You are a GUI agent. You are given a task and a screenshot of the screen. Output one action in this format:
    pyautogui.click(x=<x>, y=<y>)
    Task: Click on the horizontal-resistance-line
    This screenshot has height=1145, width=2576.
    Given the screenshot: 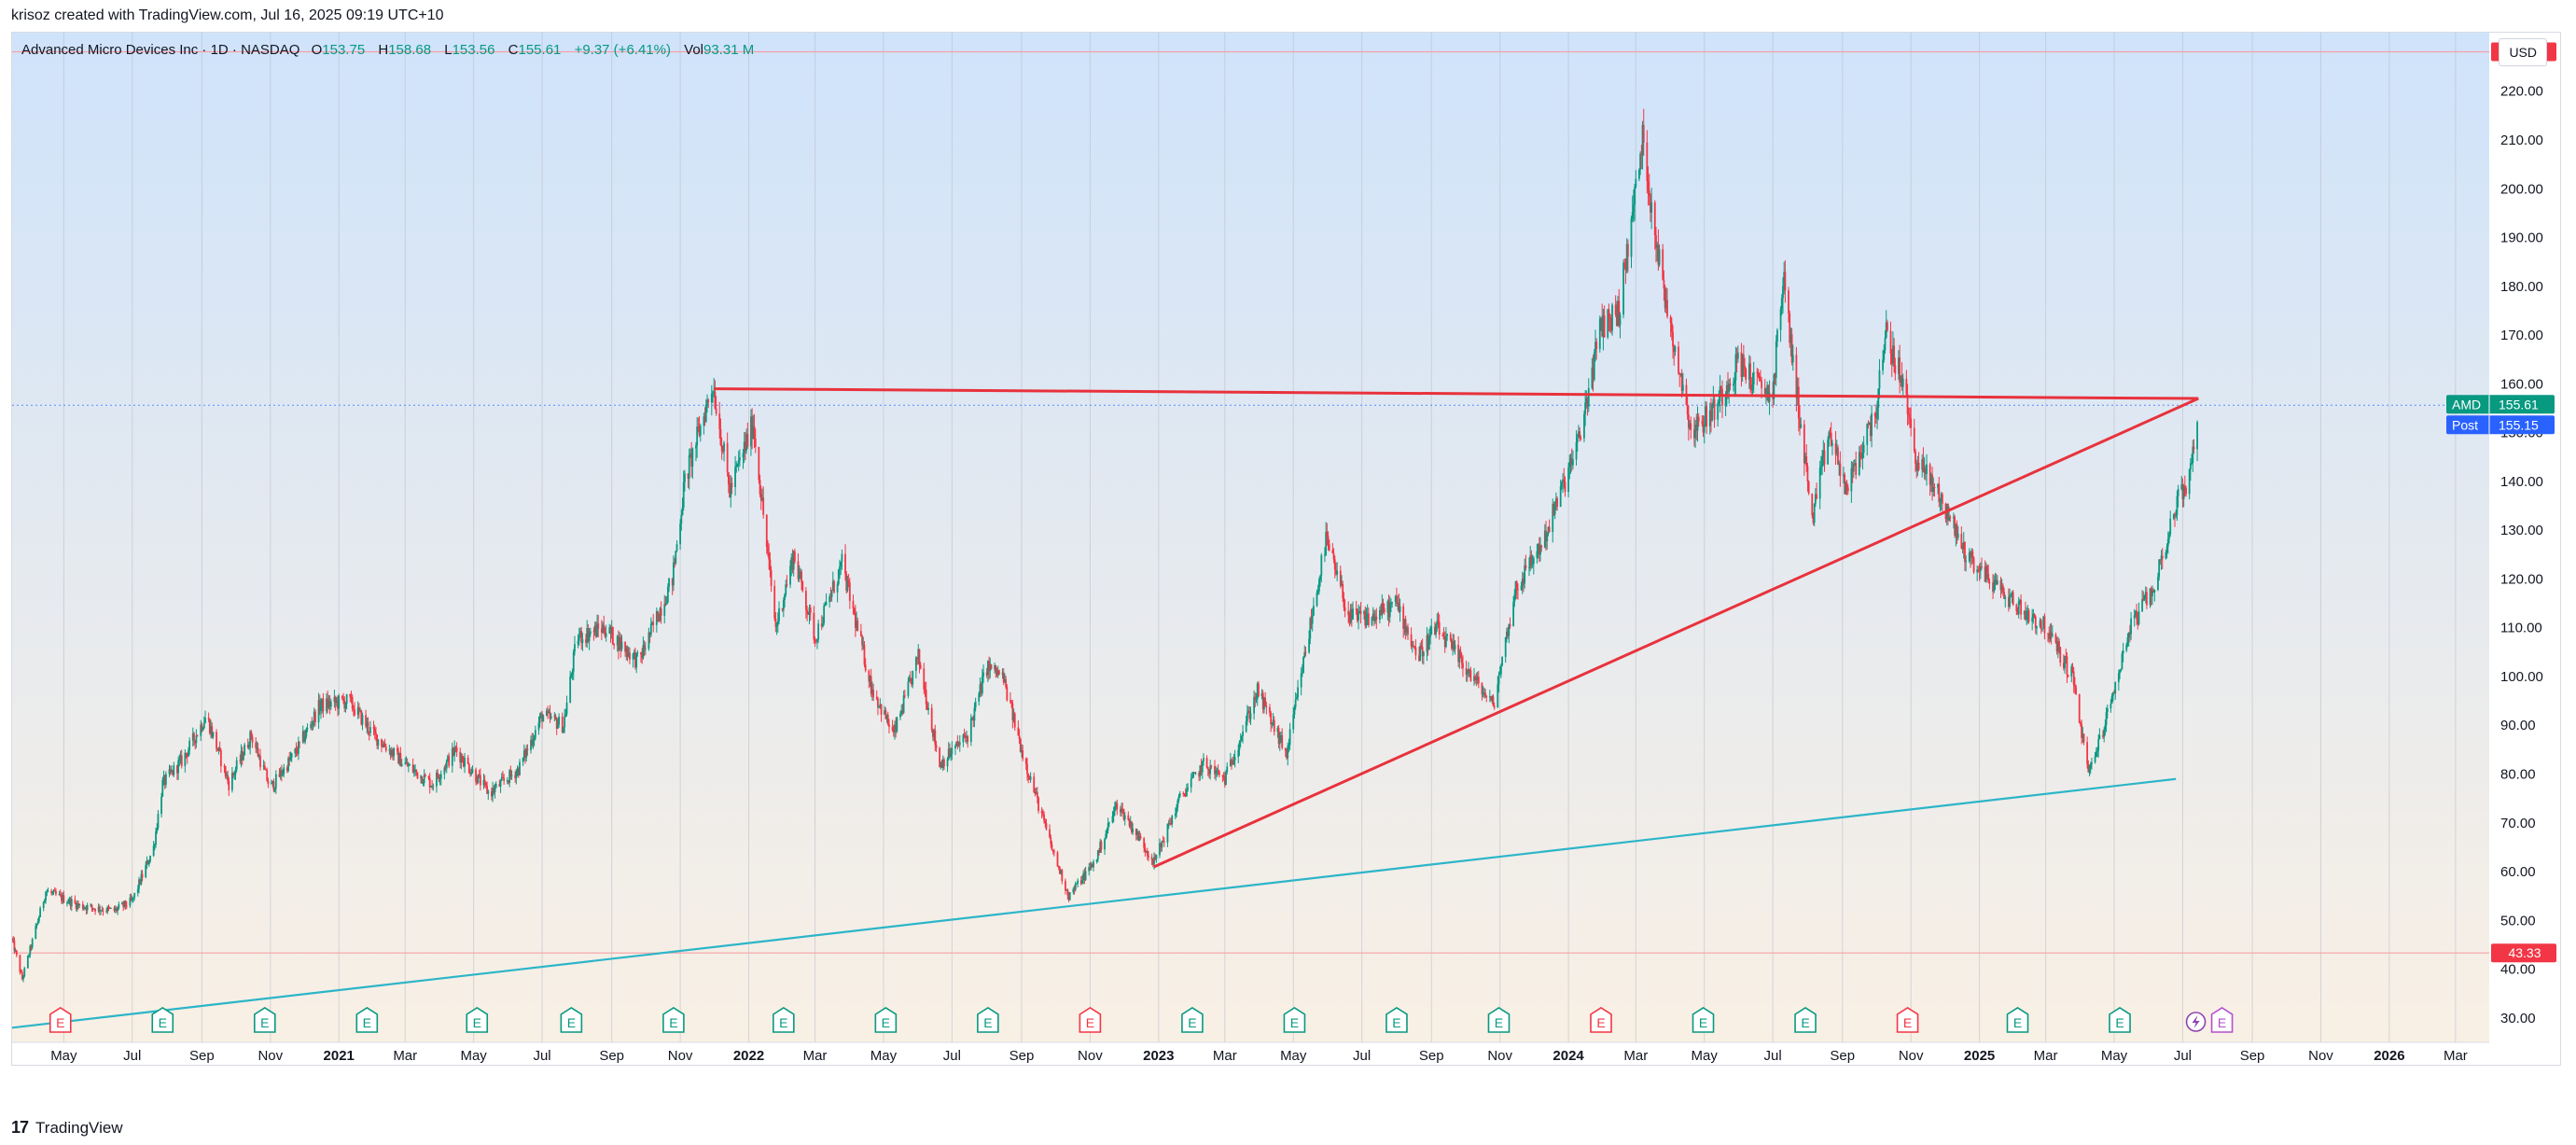 What is the action you would take?
    pyautogui.click(x=1456, y=394)
    